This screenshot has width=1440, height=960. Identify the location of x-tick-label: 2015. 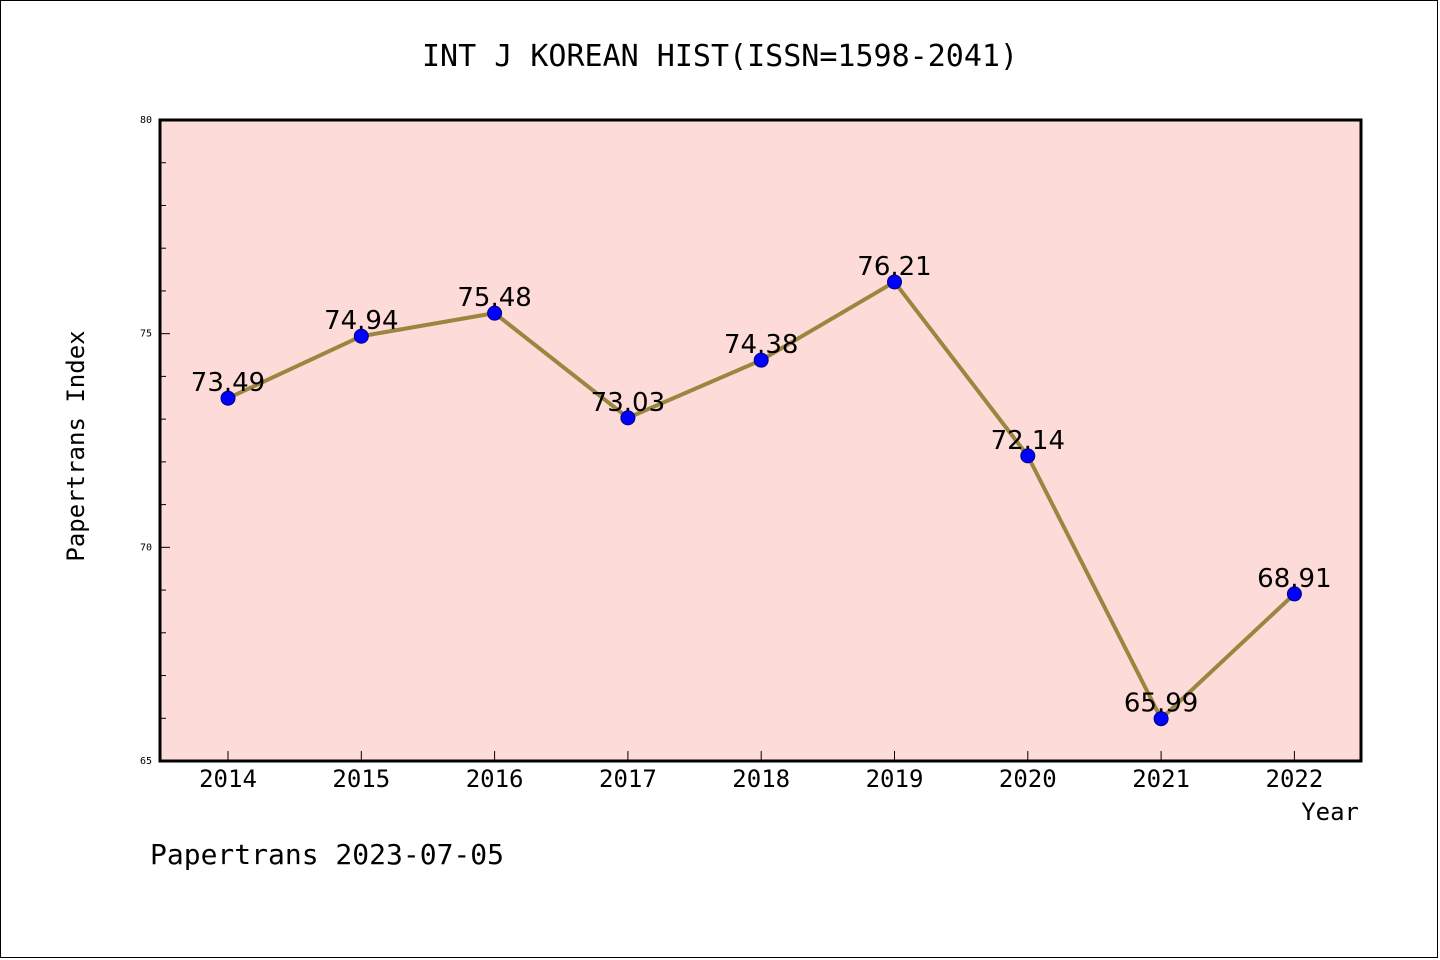
(361, 779).